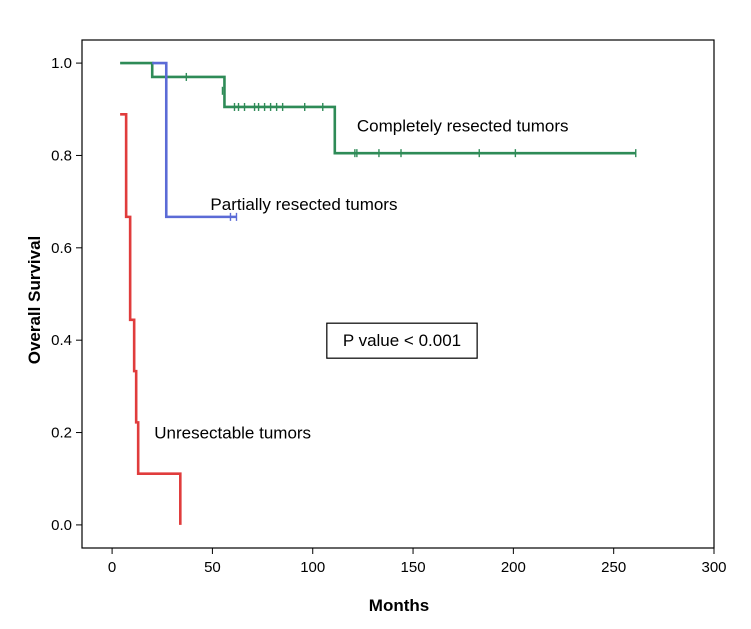  Describe the element at coordinates (61, 248) in the screenshot. I see `y-tick-label: 0.6` at that location.